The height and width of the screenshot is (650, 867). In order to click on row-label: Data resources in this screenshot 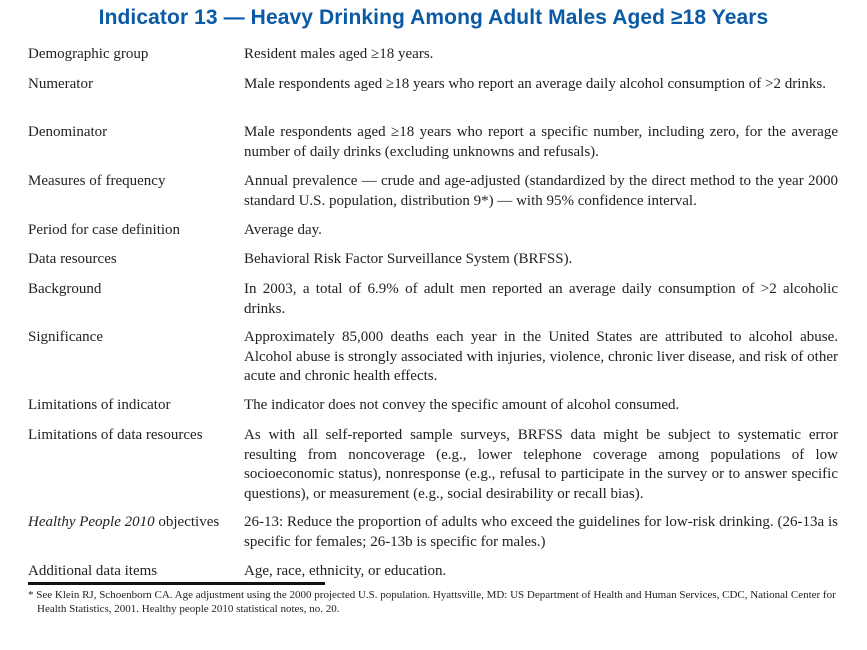, I will do `click(72, 259)`.